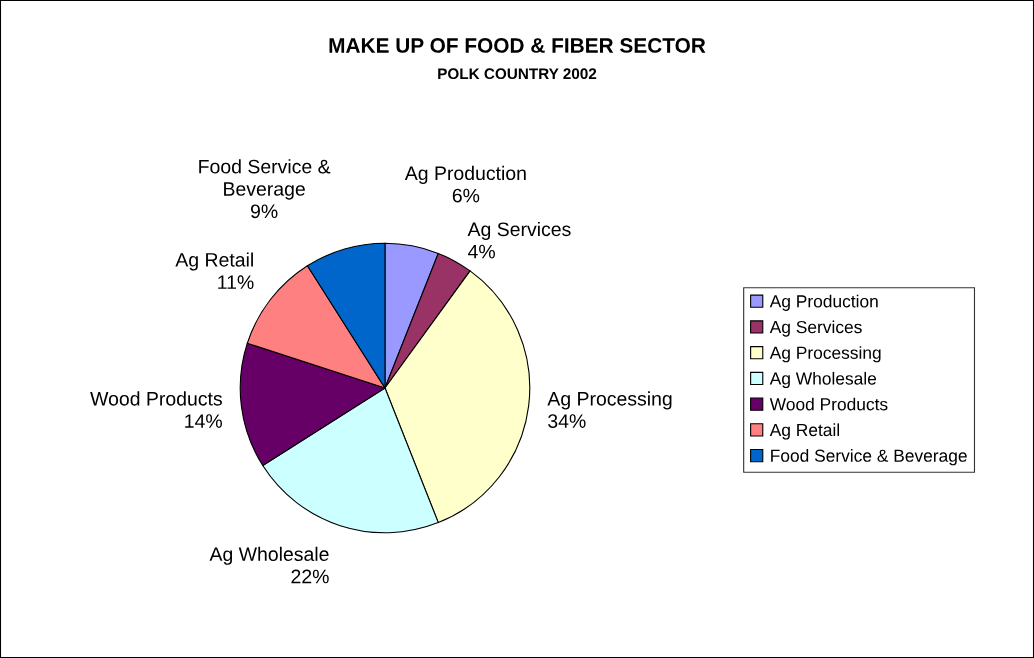 The image size is (1034, 658). What do you see at coordinates (265, 189) in the screenshot?
I see `data-label: Food Service & Beverage 9%` at bounding box center [265, 189].